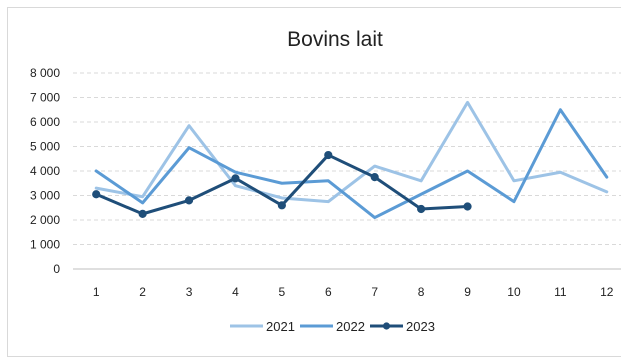 This screenshot has width=621, height=358. Describe the element at coordinates (282, 292) in the screenshot. I see `x-tick-label-5: 5` at that location.